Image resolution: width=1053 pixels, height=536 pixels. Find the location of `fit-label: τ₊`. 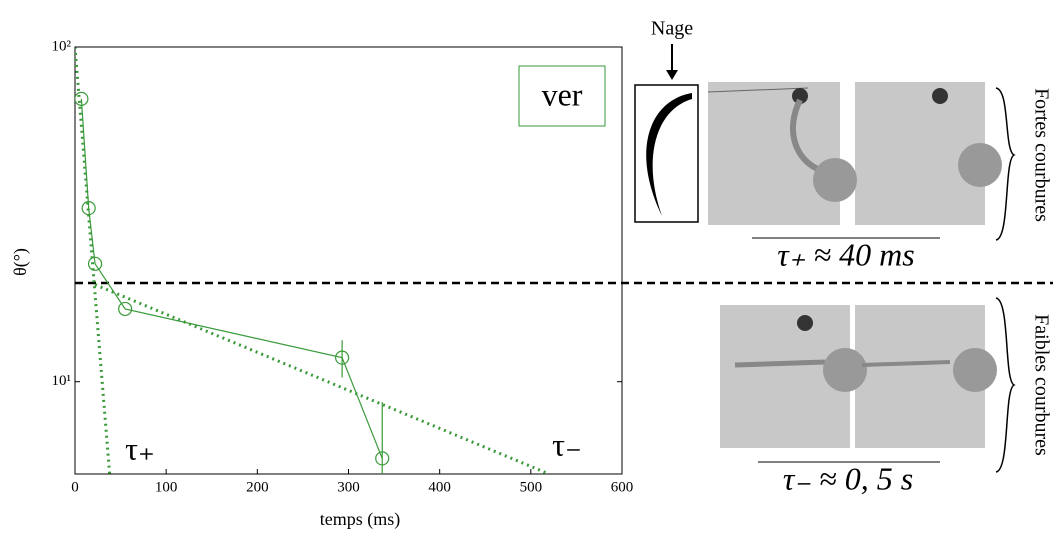

fit-label: τ₊ is located at coordinates (140, 448).